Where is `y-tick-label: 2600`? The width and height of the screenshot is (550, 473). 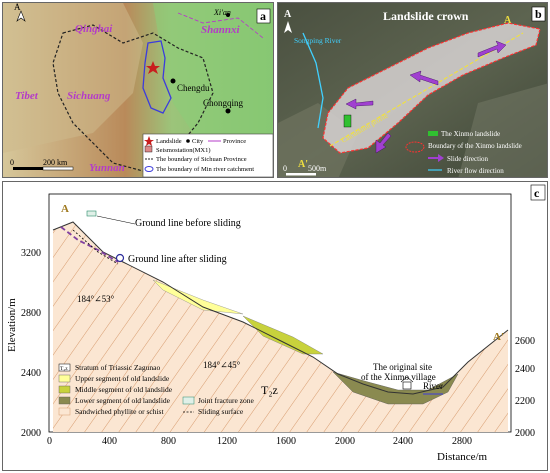
y-tick-label: 2600 is located at coordinates (525, 341).